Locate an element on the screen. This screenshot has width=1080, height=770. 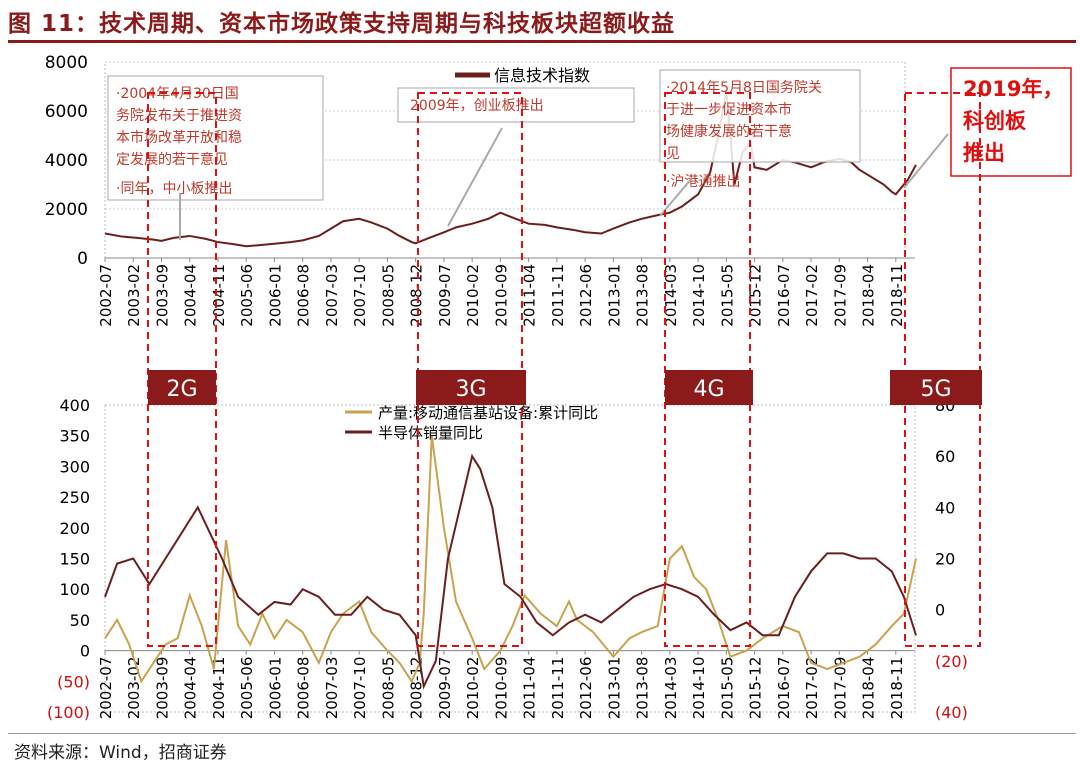
generation-label-3g: 3G is located at coordinates (470, 389).